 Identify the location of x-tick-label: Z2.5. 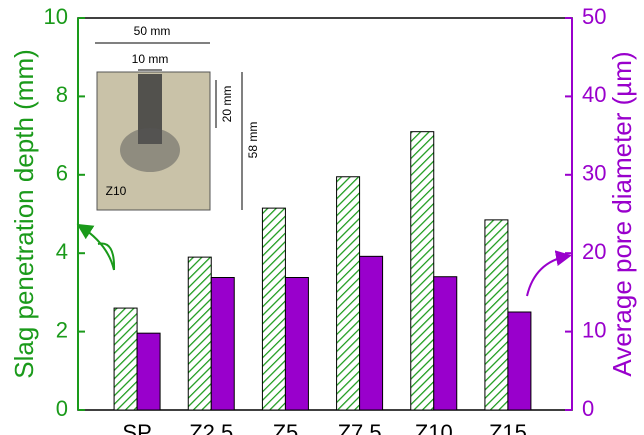
(211, 427).